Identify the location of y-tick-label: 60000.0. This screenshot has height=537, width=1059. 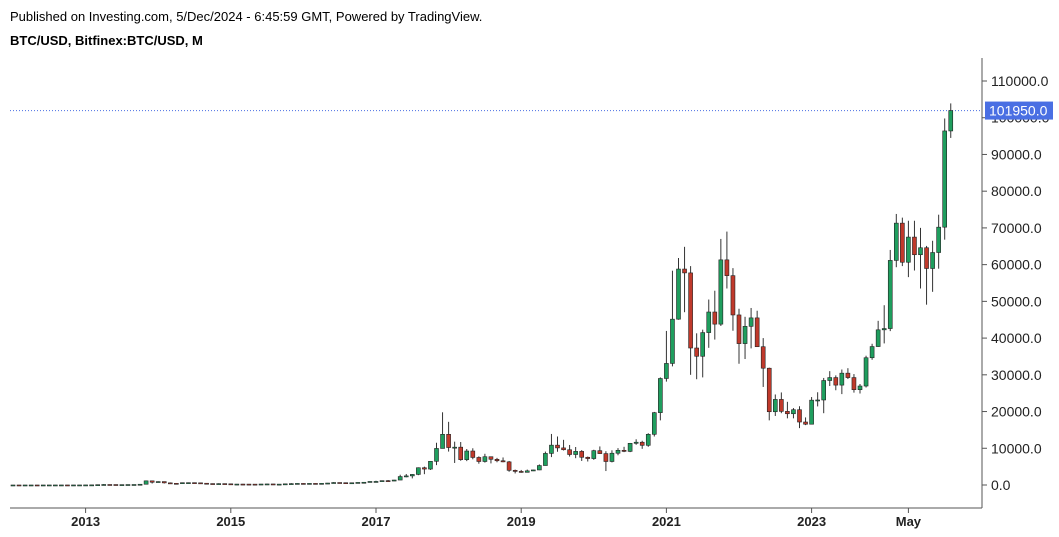
(1016, 265).